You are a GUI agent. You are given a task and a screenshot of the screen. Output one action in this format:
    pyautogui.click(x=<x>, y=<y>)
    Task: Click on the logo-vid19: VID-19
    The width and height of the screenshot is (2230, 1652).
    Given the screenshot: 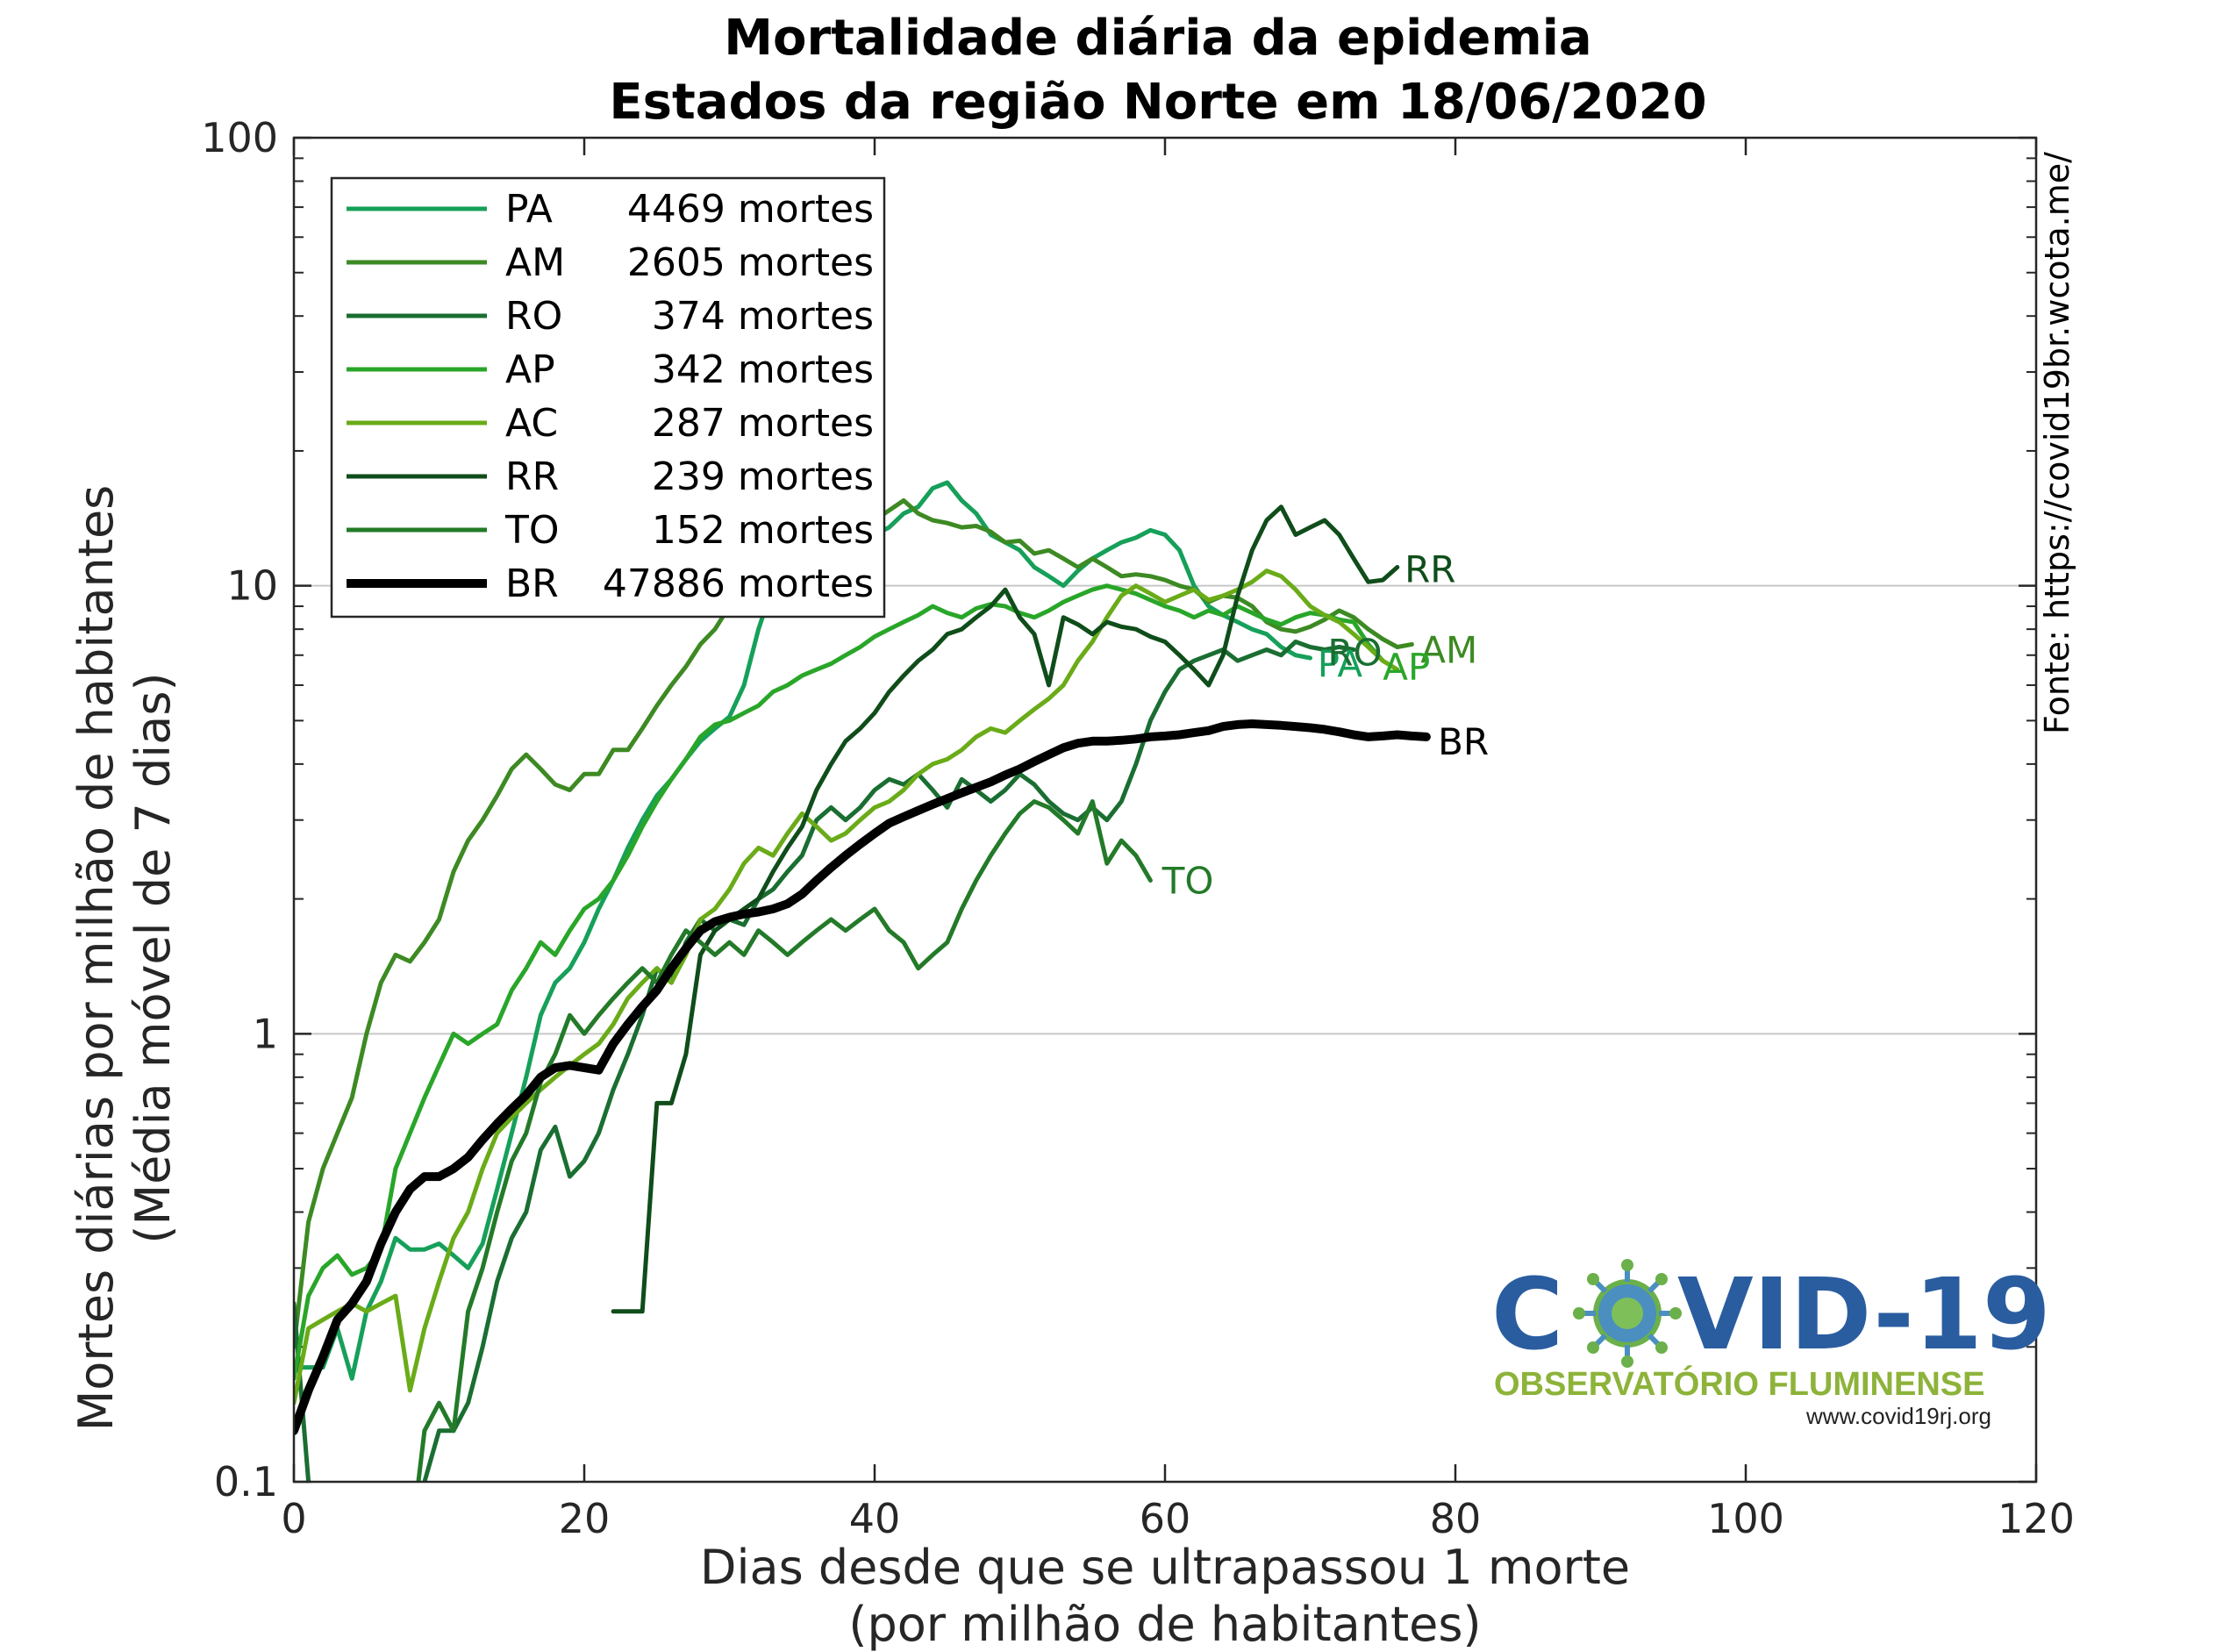 What is the action you would take?
    pyautogui.click(x=1864, y=1315)
    